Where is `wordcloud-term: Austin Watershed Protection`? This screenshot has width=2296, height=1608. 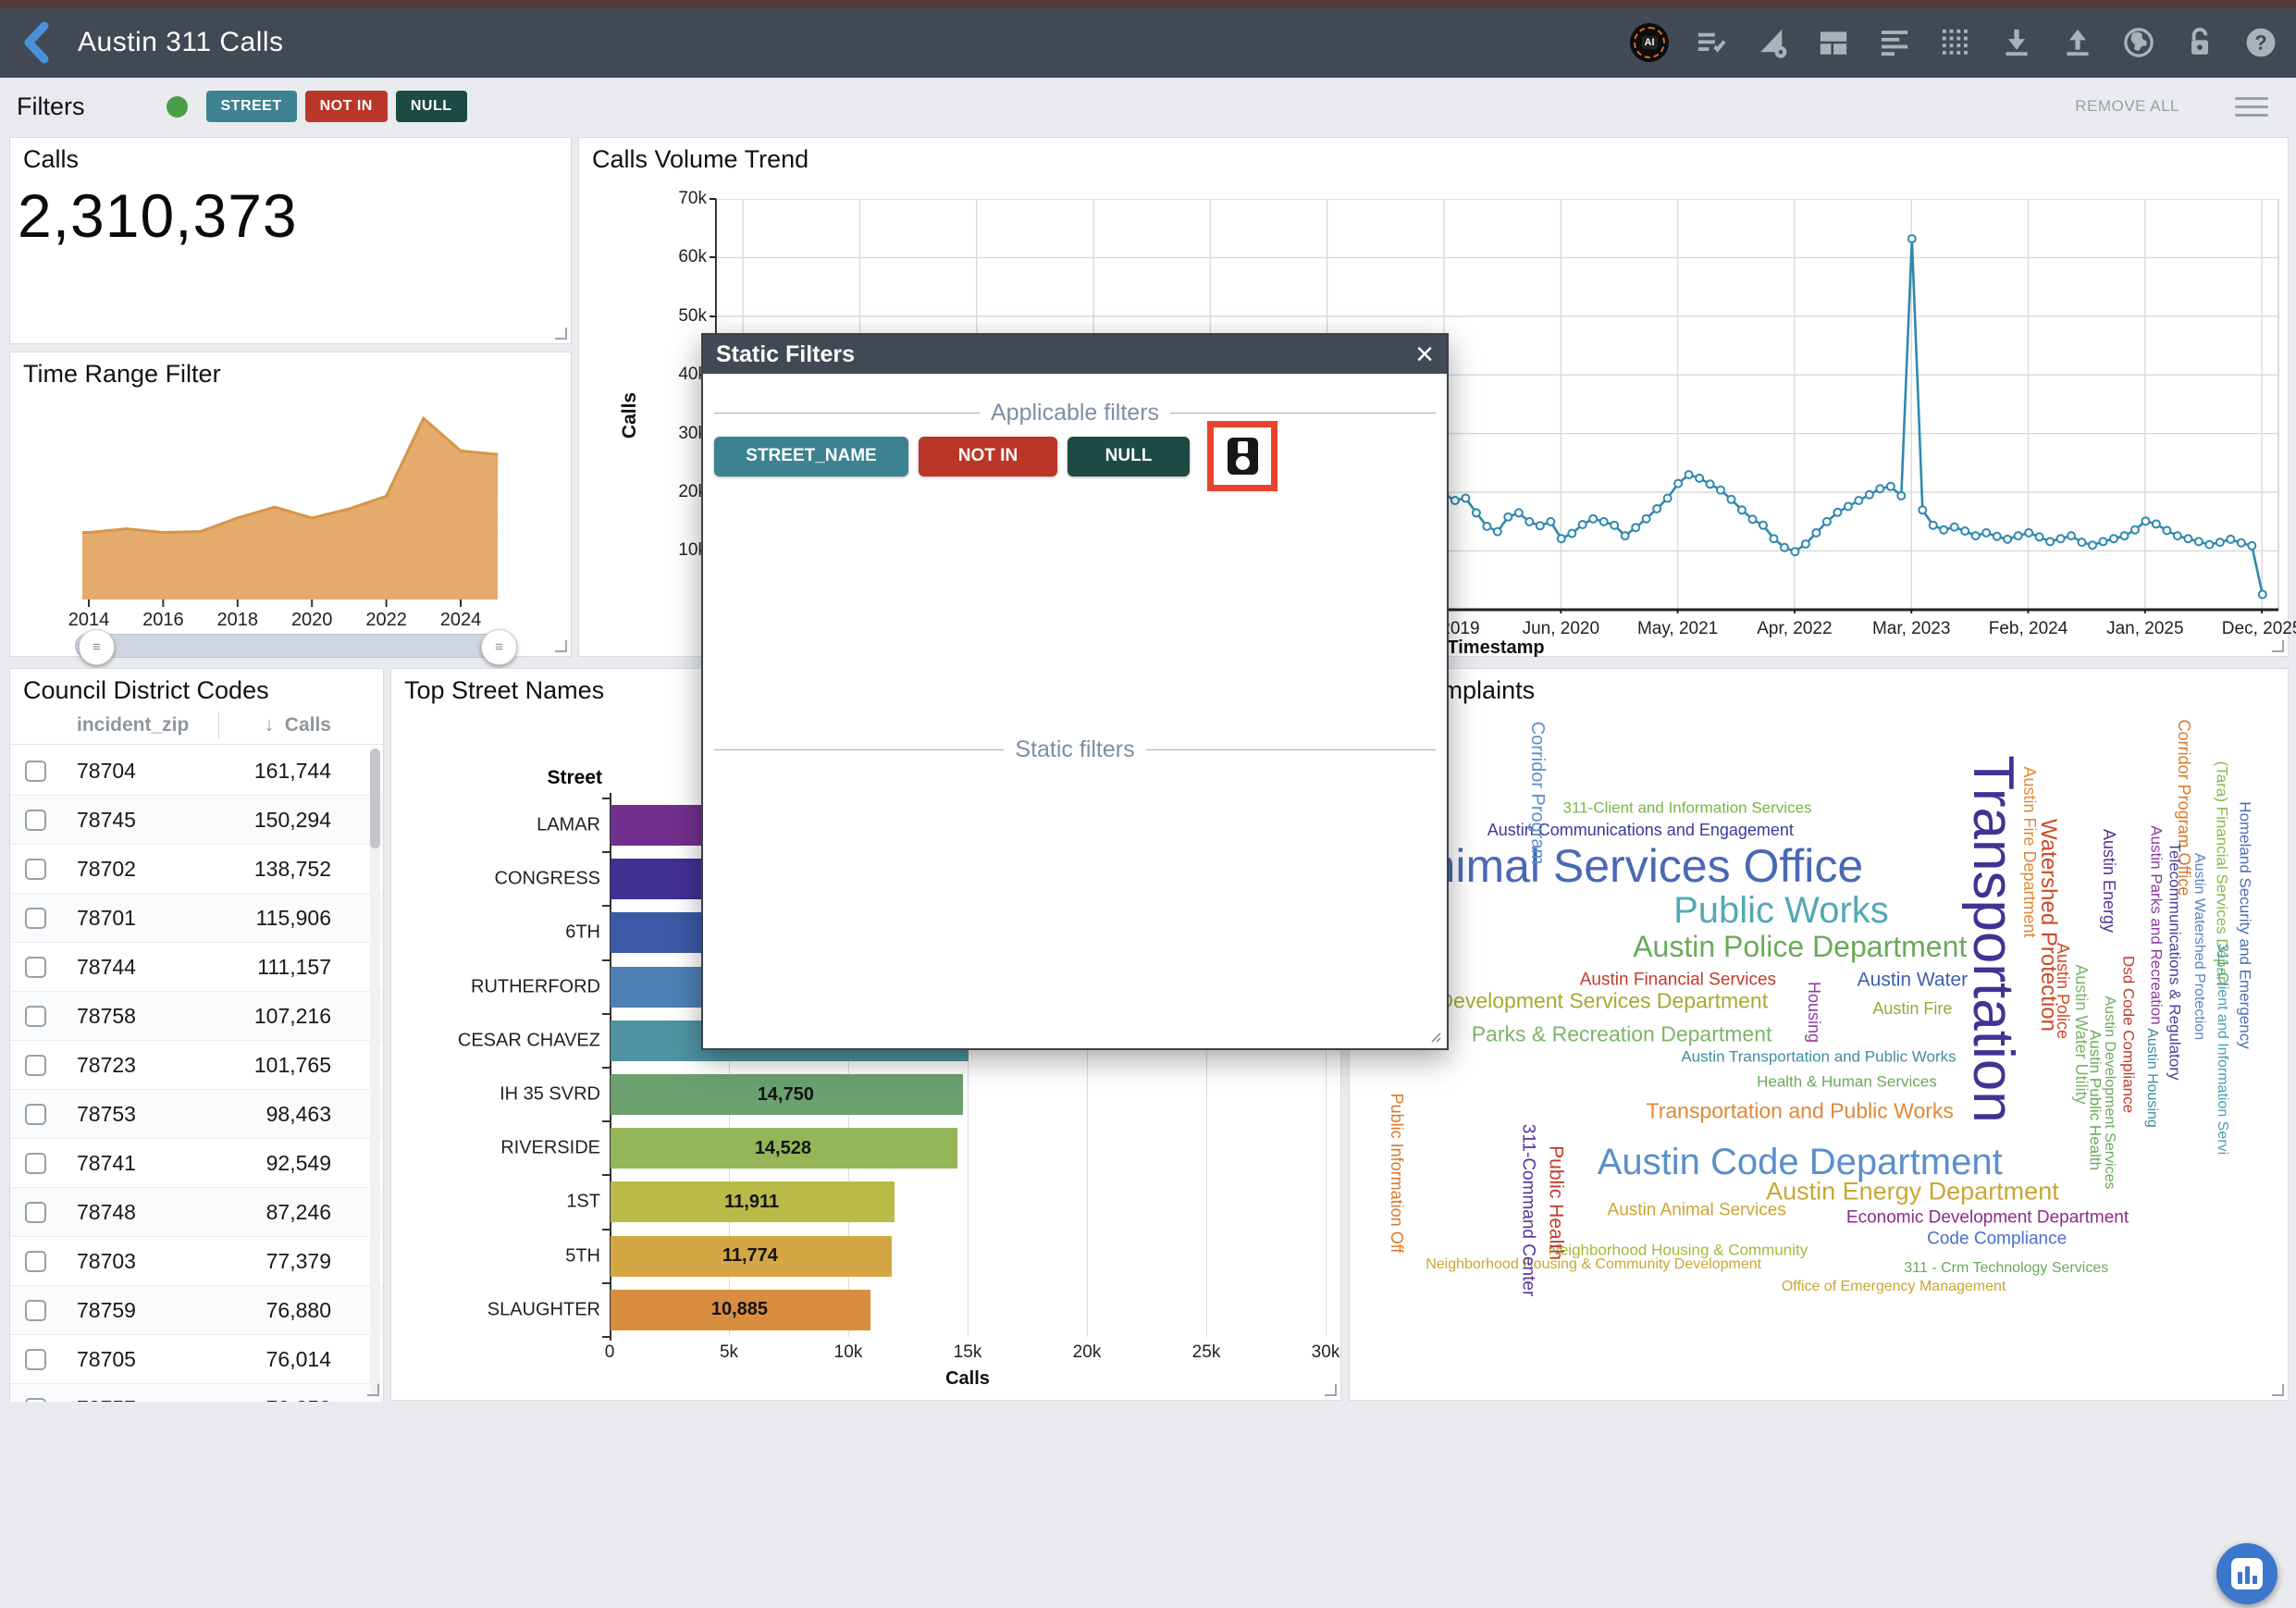 wordcloud-term: Austin Watershed Protection is located at coordinates (2199, 947).